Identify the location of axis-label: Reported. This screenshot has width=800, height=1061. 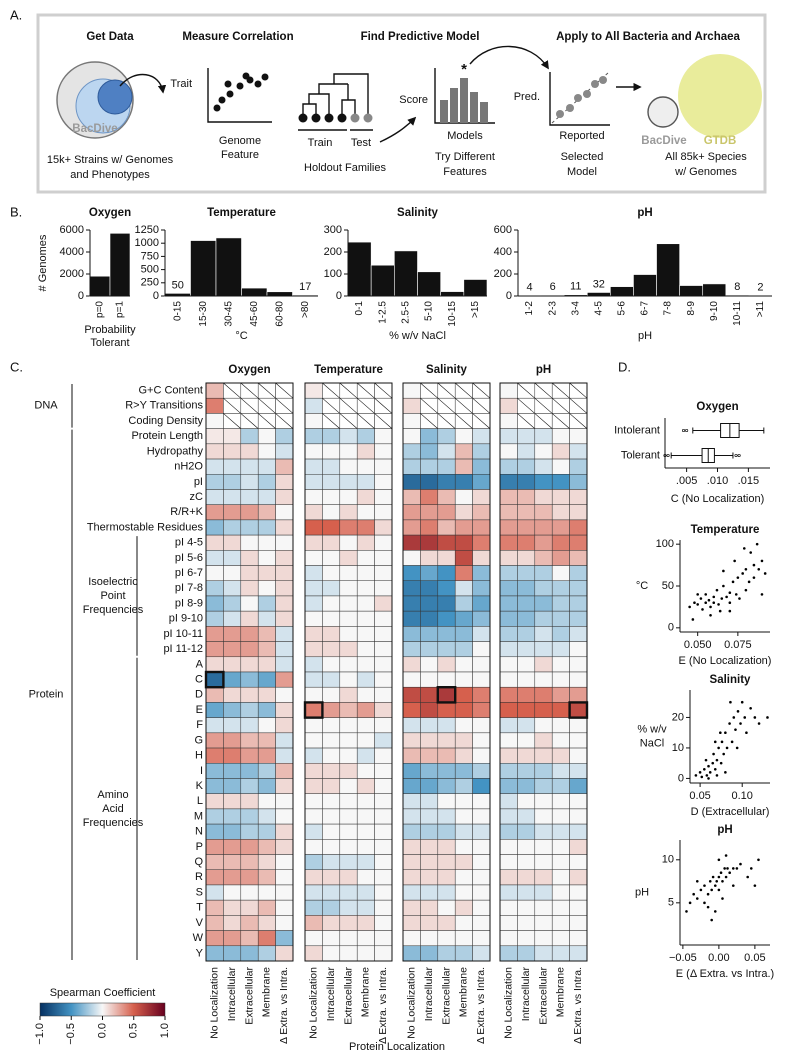
(581, 136).